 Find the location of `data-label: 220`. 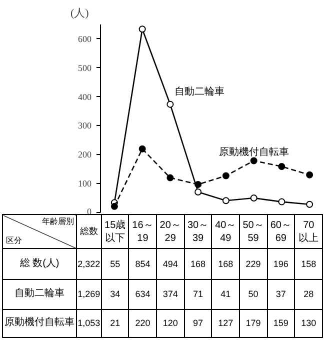

data-label: 220 is located at coordinates (142, 324).